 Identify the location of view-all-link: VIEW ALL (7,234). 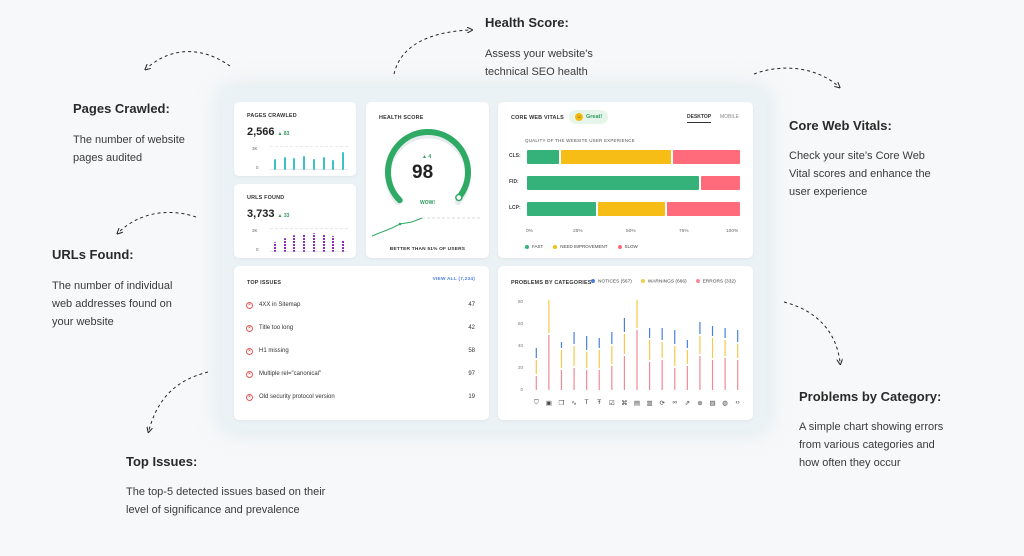
(453, 279).